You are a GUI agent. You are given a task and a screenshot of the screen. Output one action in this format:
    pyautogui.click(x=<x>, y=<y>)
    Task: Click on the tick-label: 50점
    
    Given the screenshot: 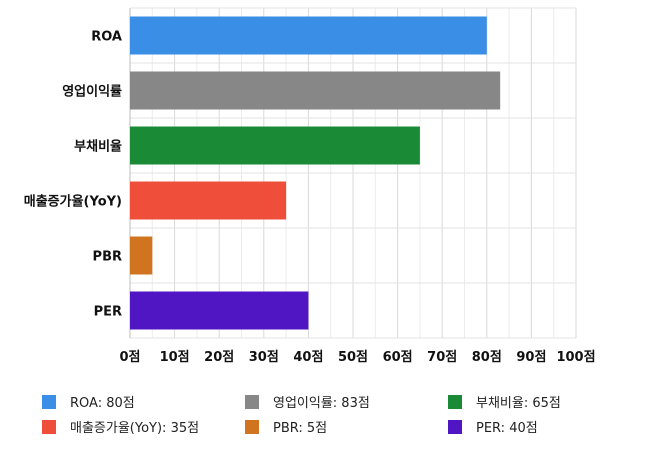 What is the action you would take?
    pyautogui.click(x=353, y=357)
    